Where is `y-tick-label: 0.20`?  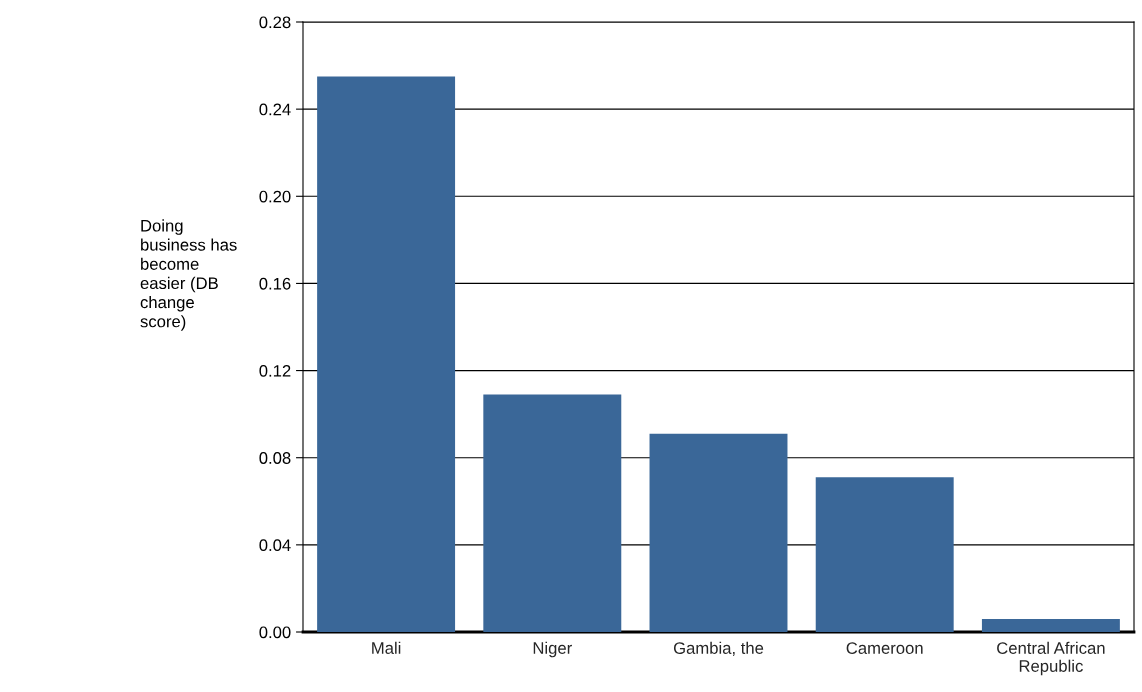 y-tick-label: 0.20 is located at coordinates (275, 196).